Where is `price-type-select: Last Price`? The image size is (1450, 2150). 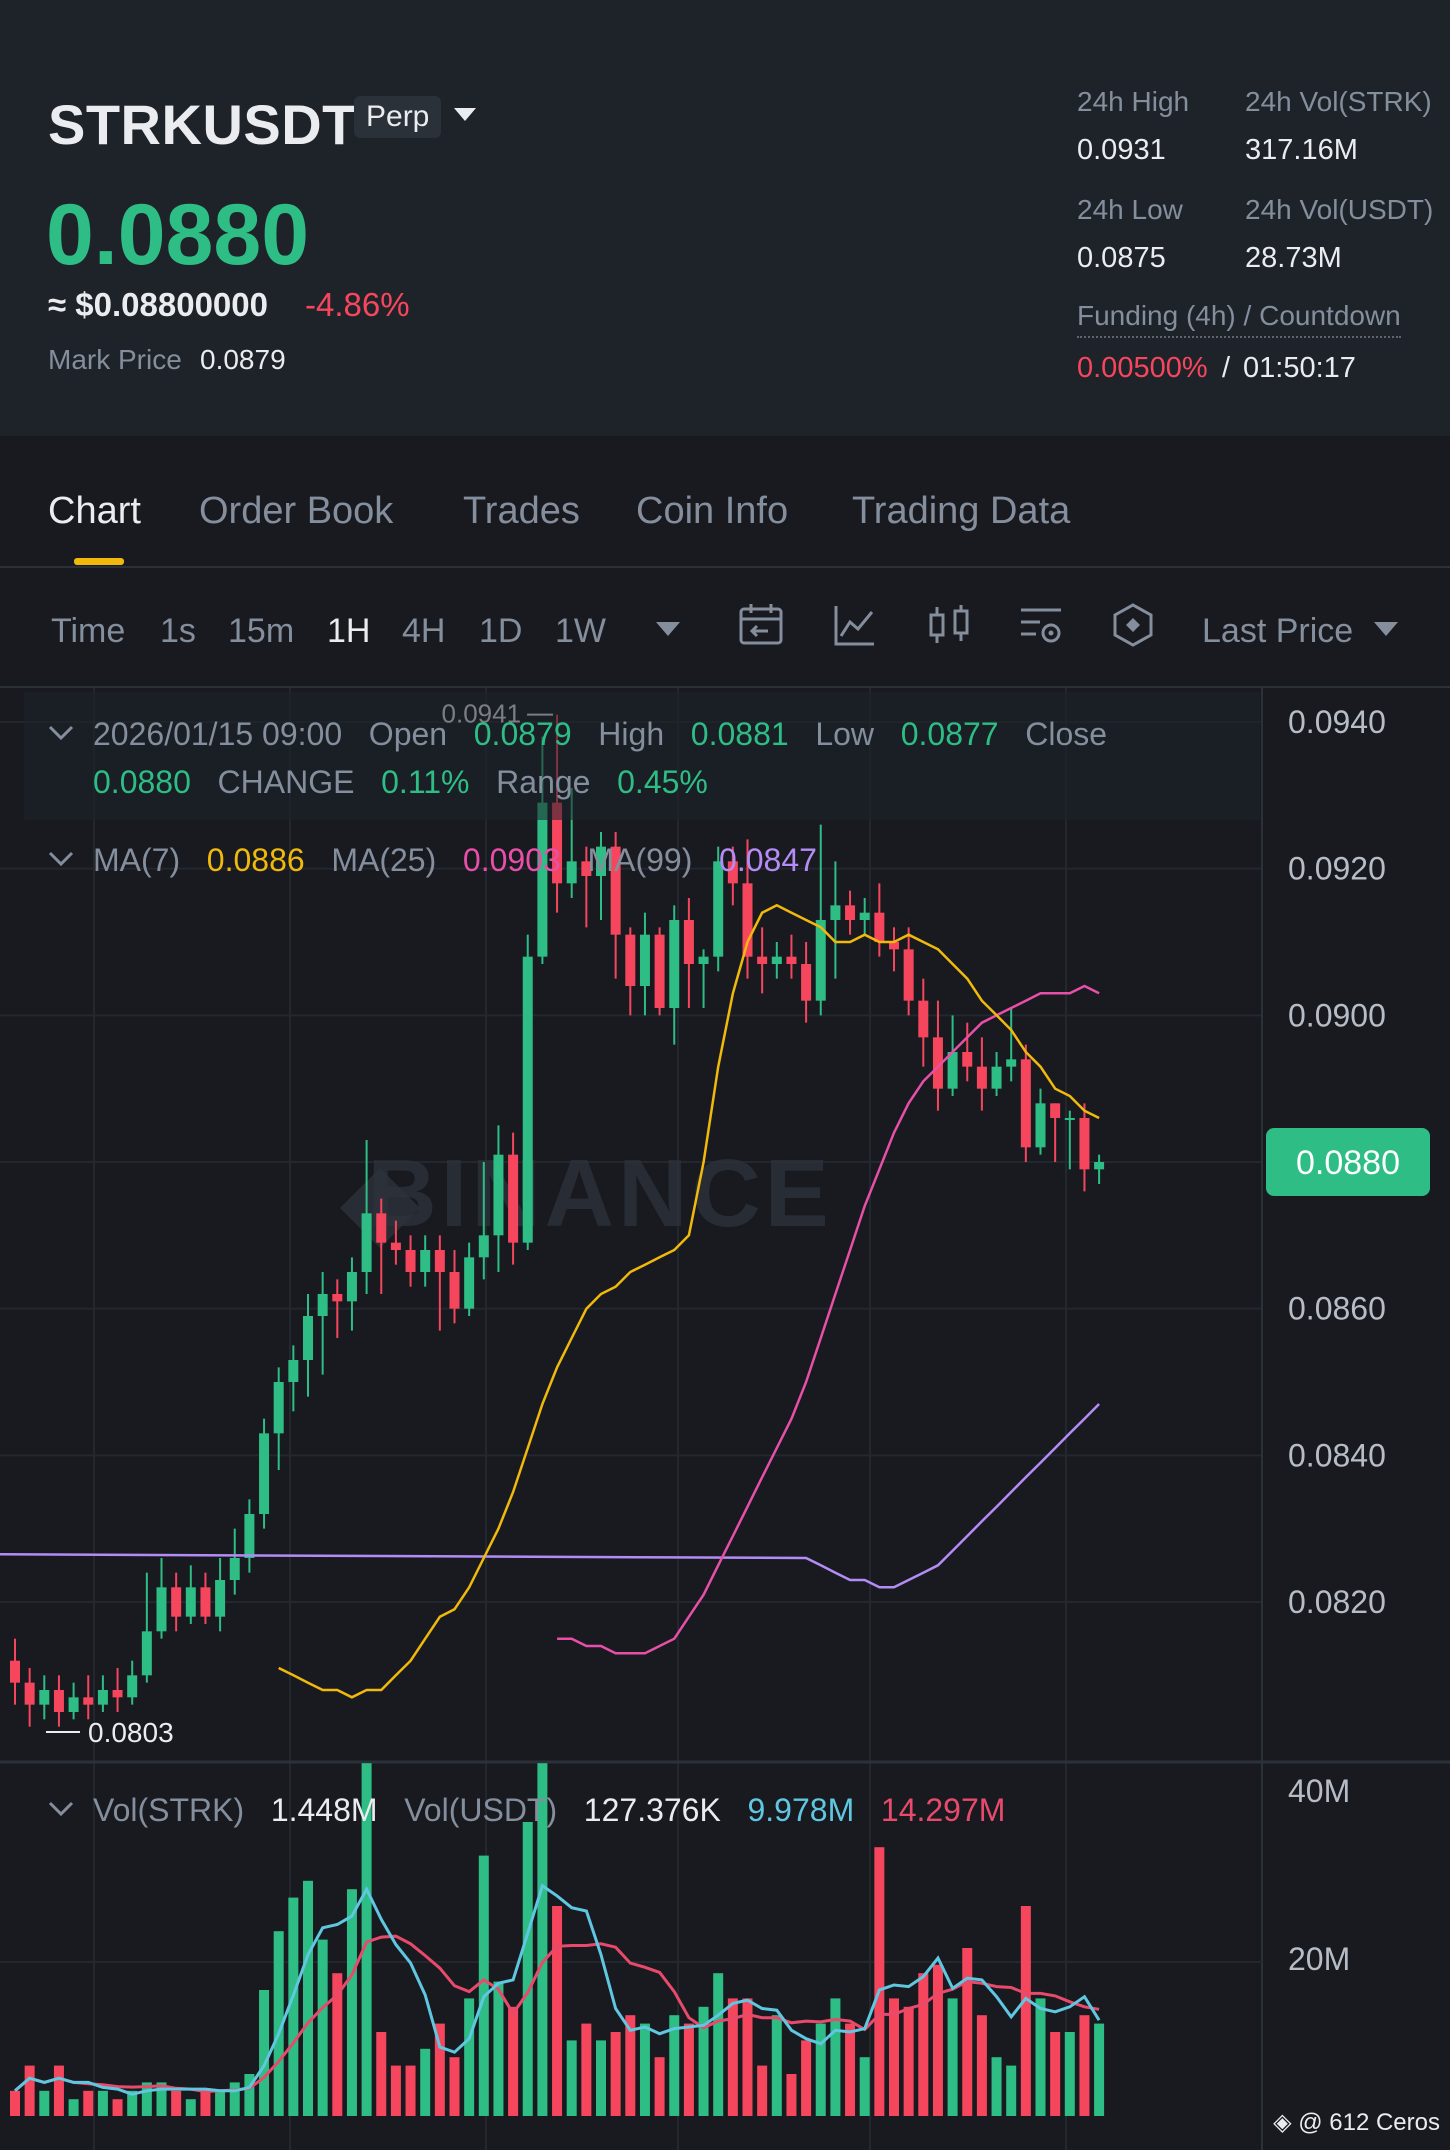
price-type-select: Last Price is located at coordinates (1278, 631).